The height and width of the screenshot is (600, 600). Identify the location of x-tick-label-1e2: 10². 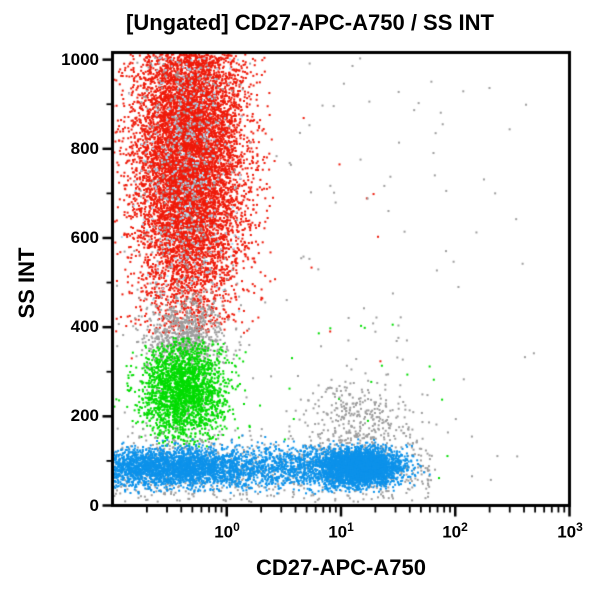
(455, 531).